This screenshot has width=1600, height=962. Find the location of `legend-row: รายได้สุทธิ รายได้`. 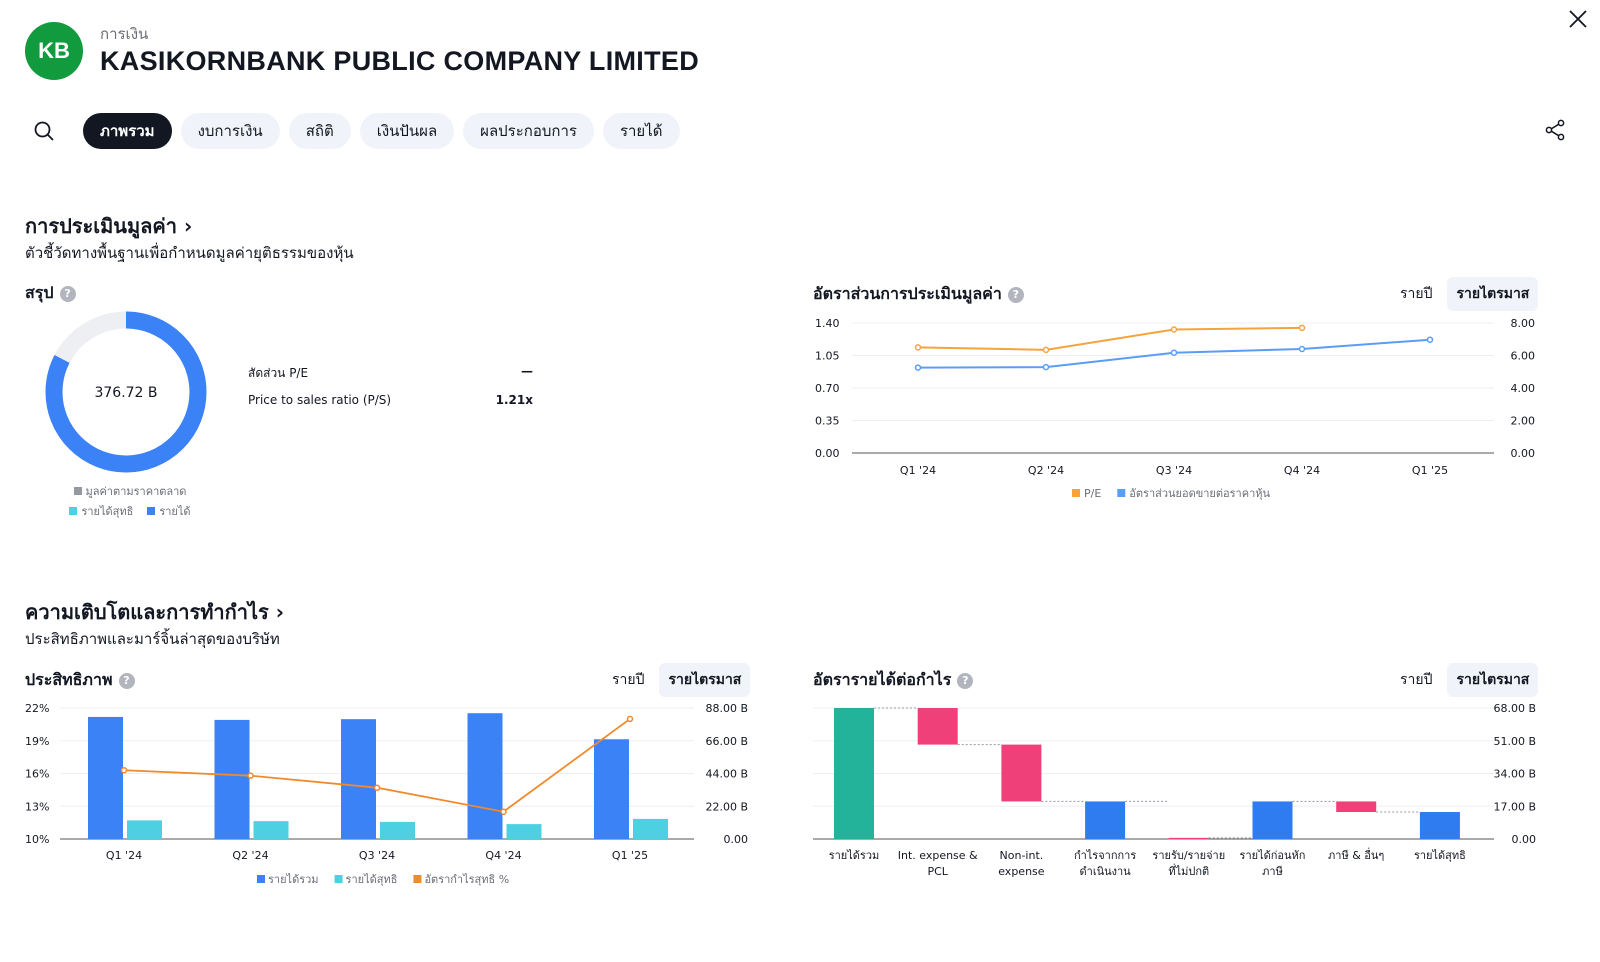

legend-row: รายได้สุทธิ รายได้ is located at coordinates (130, 511).